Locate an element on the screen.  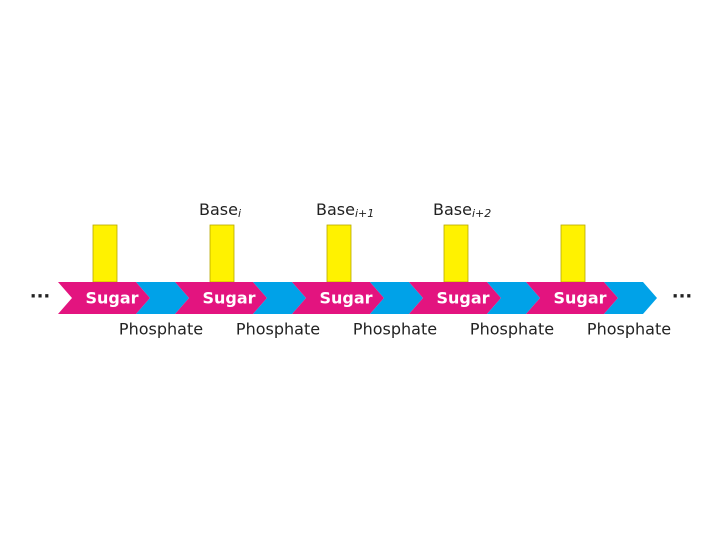
base-label: Basei+2 is located at coordinates (462, 210).